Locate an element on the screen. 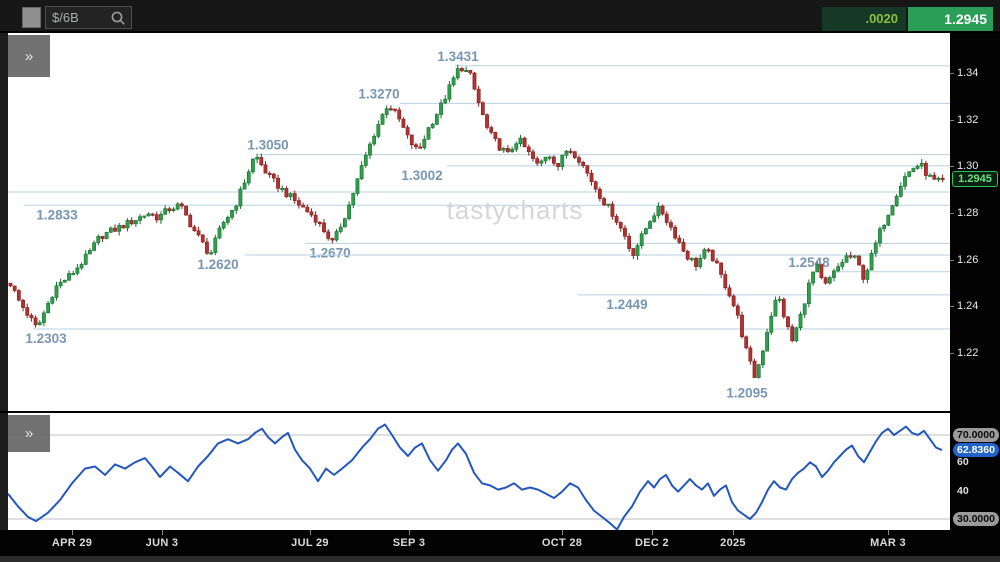 This screenshot has height=562, width=1000. symbol-input is located at coordinates (75, 17).